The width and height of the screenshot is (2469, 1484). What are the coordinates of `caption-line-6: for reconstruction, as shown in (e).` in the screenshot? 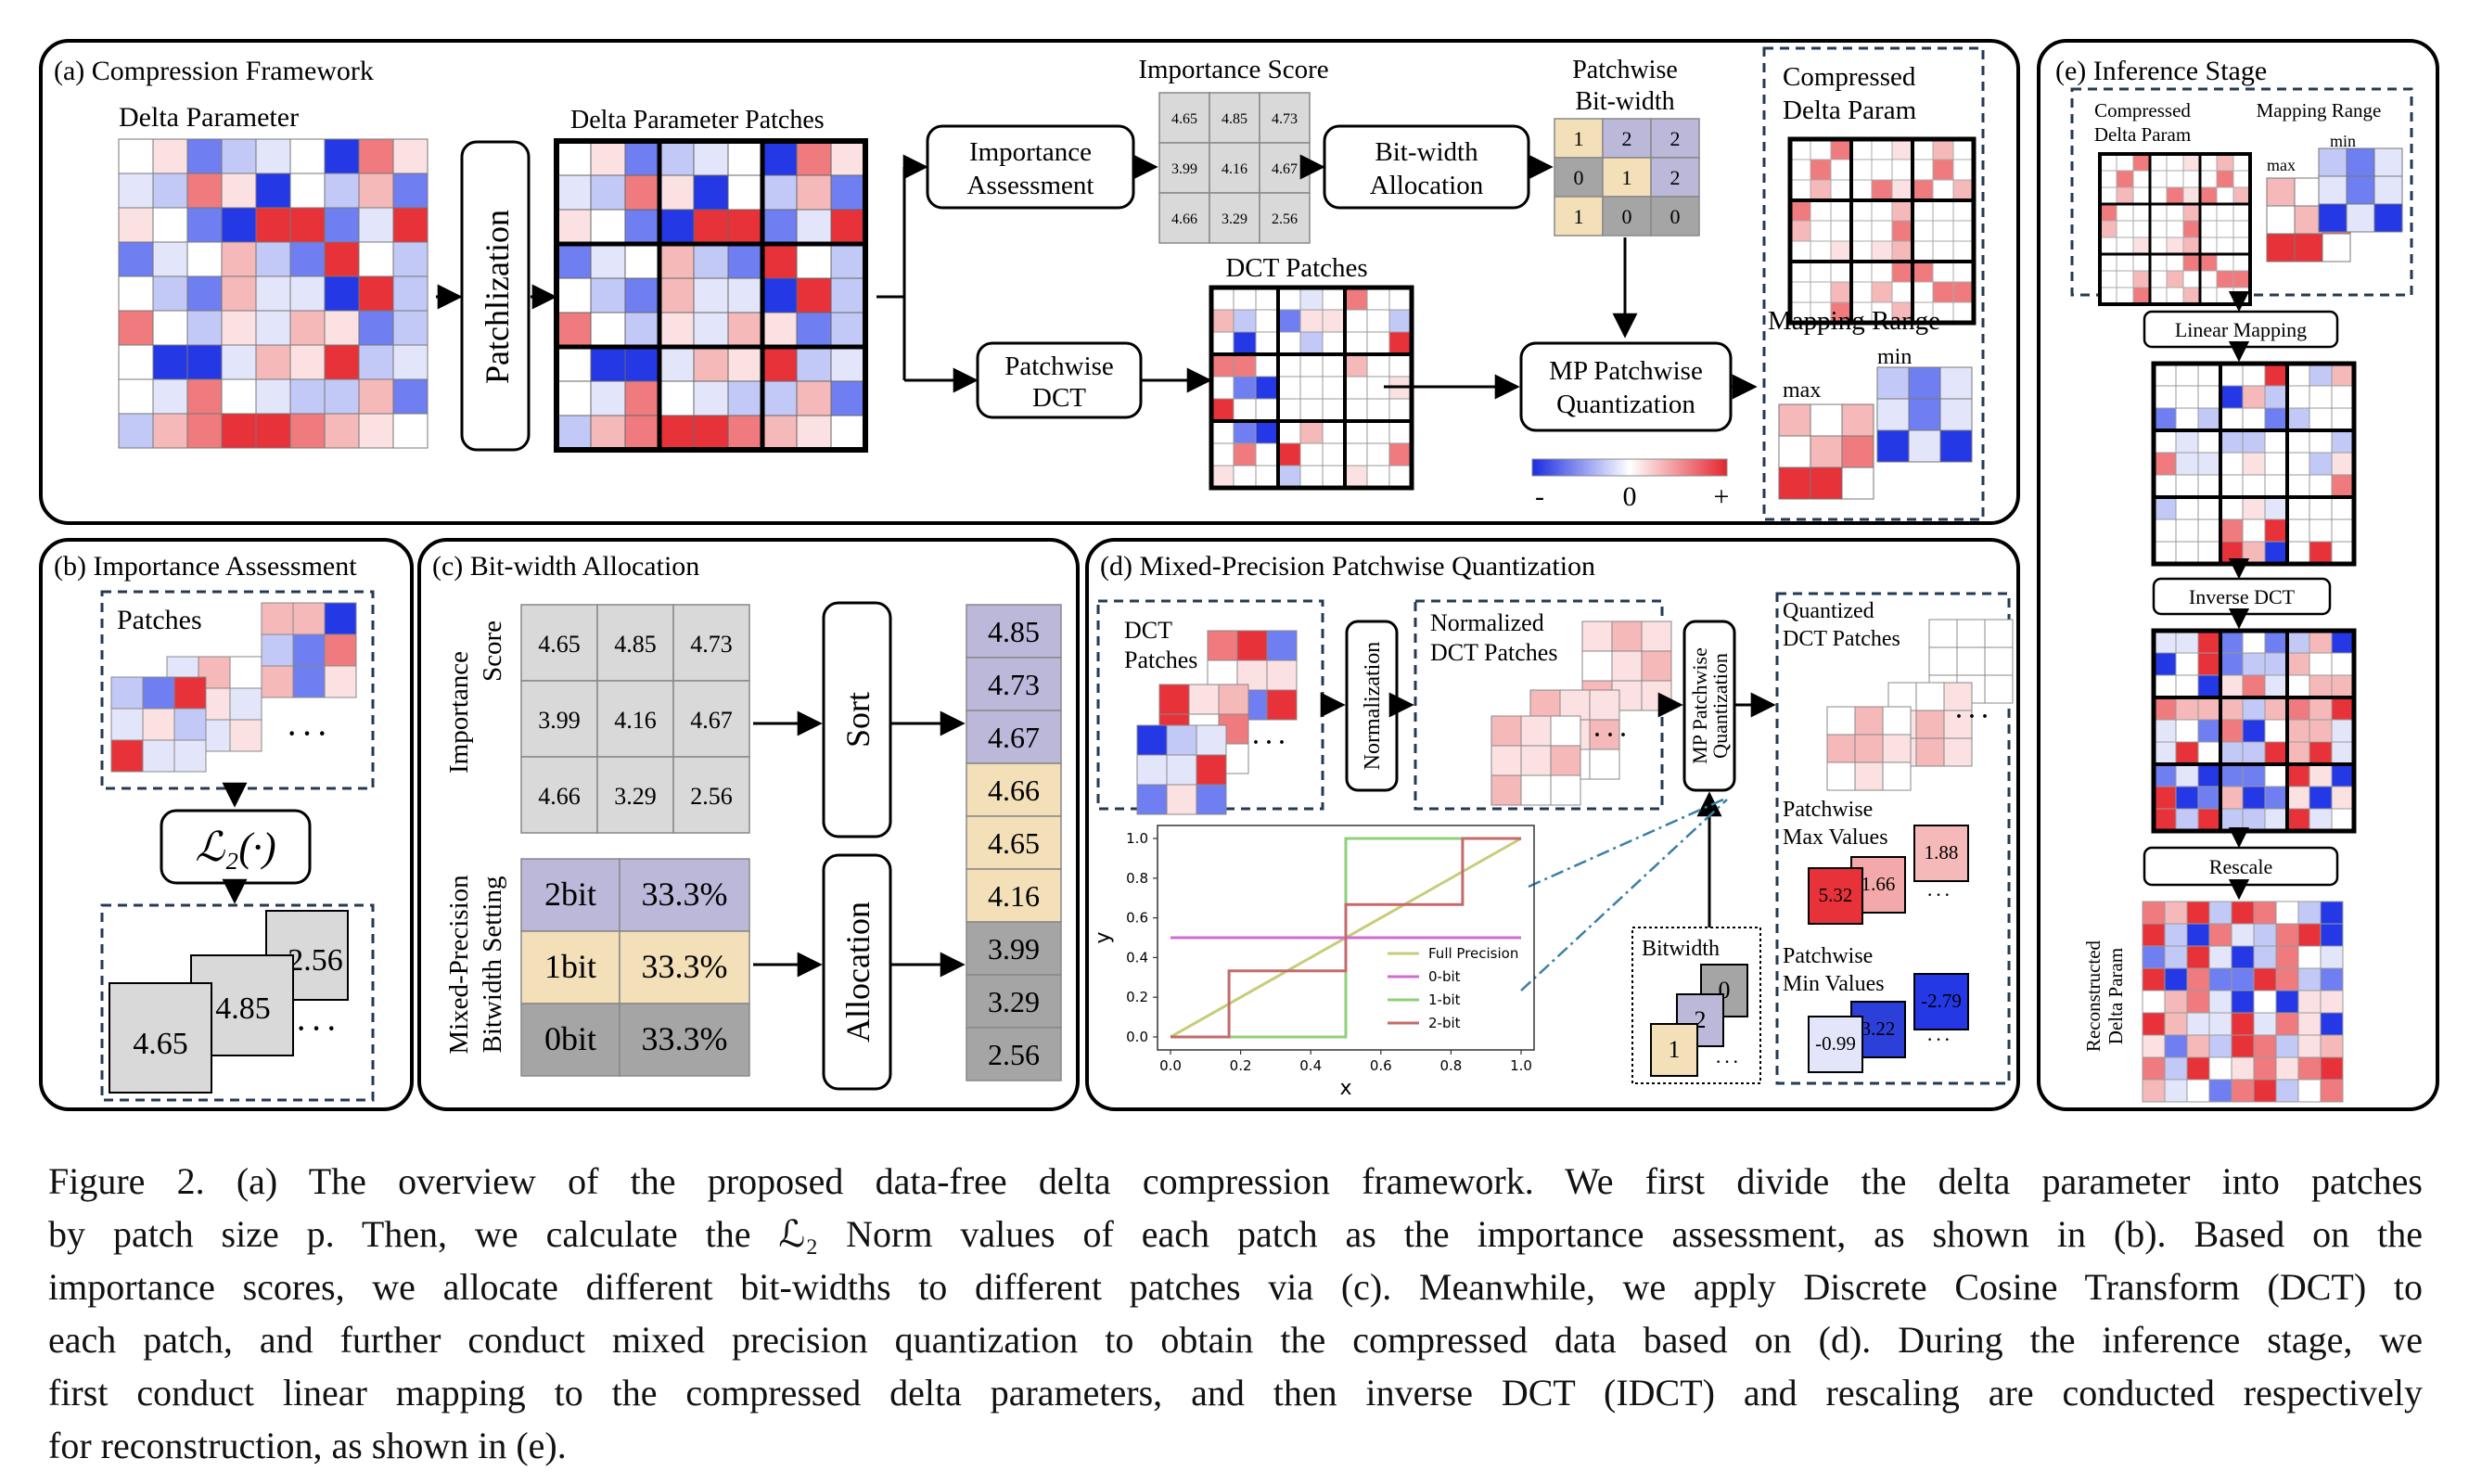 It's located at (307, 1445).